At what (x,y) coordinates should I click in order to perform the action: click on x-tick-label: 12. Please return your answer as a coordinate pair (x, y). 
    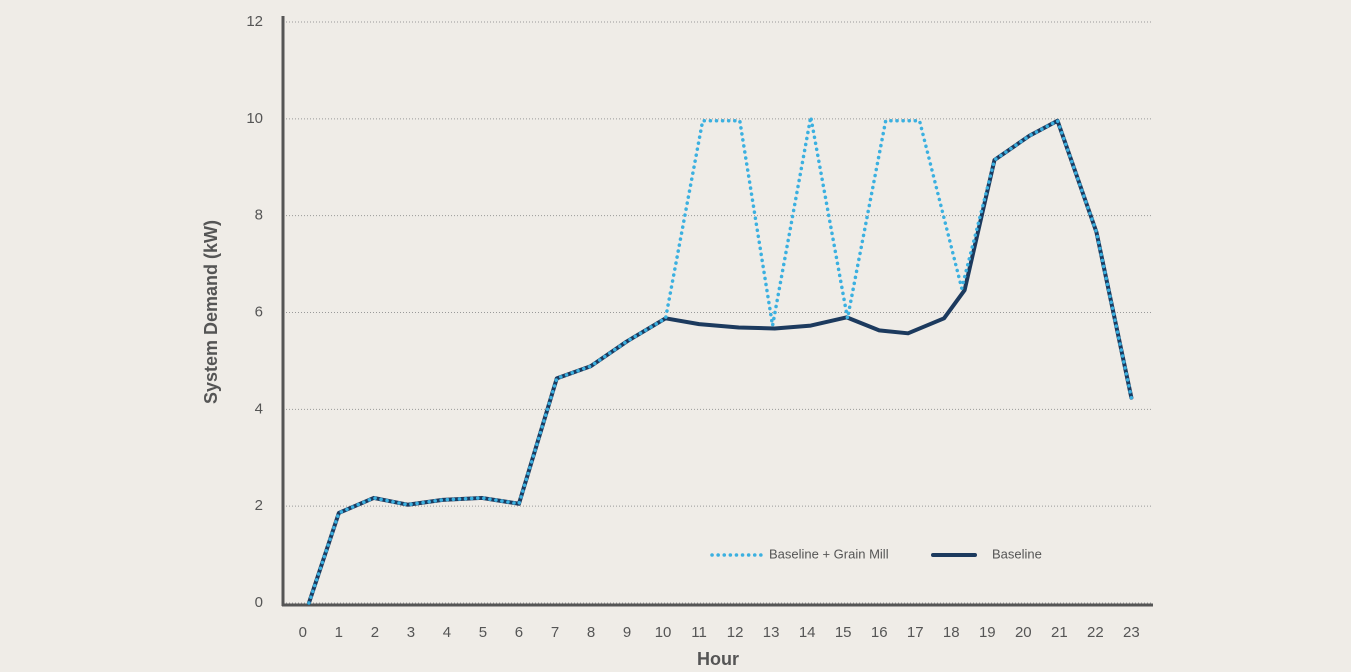
    Looking at the image, I should click on (735, 632).